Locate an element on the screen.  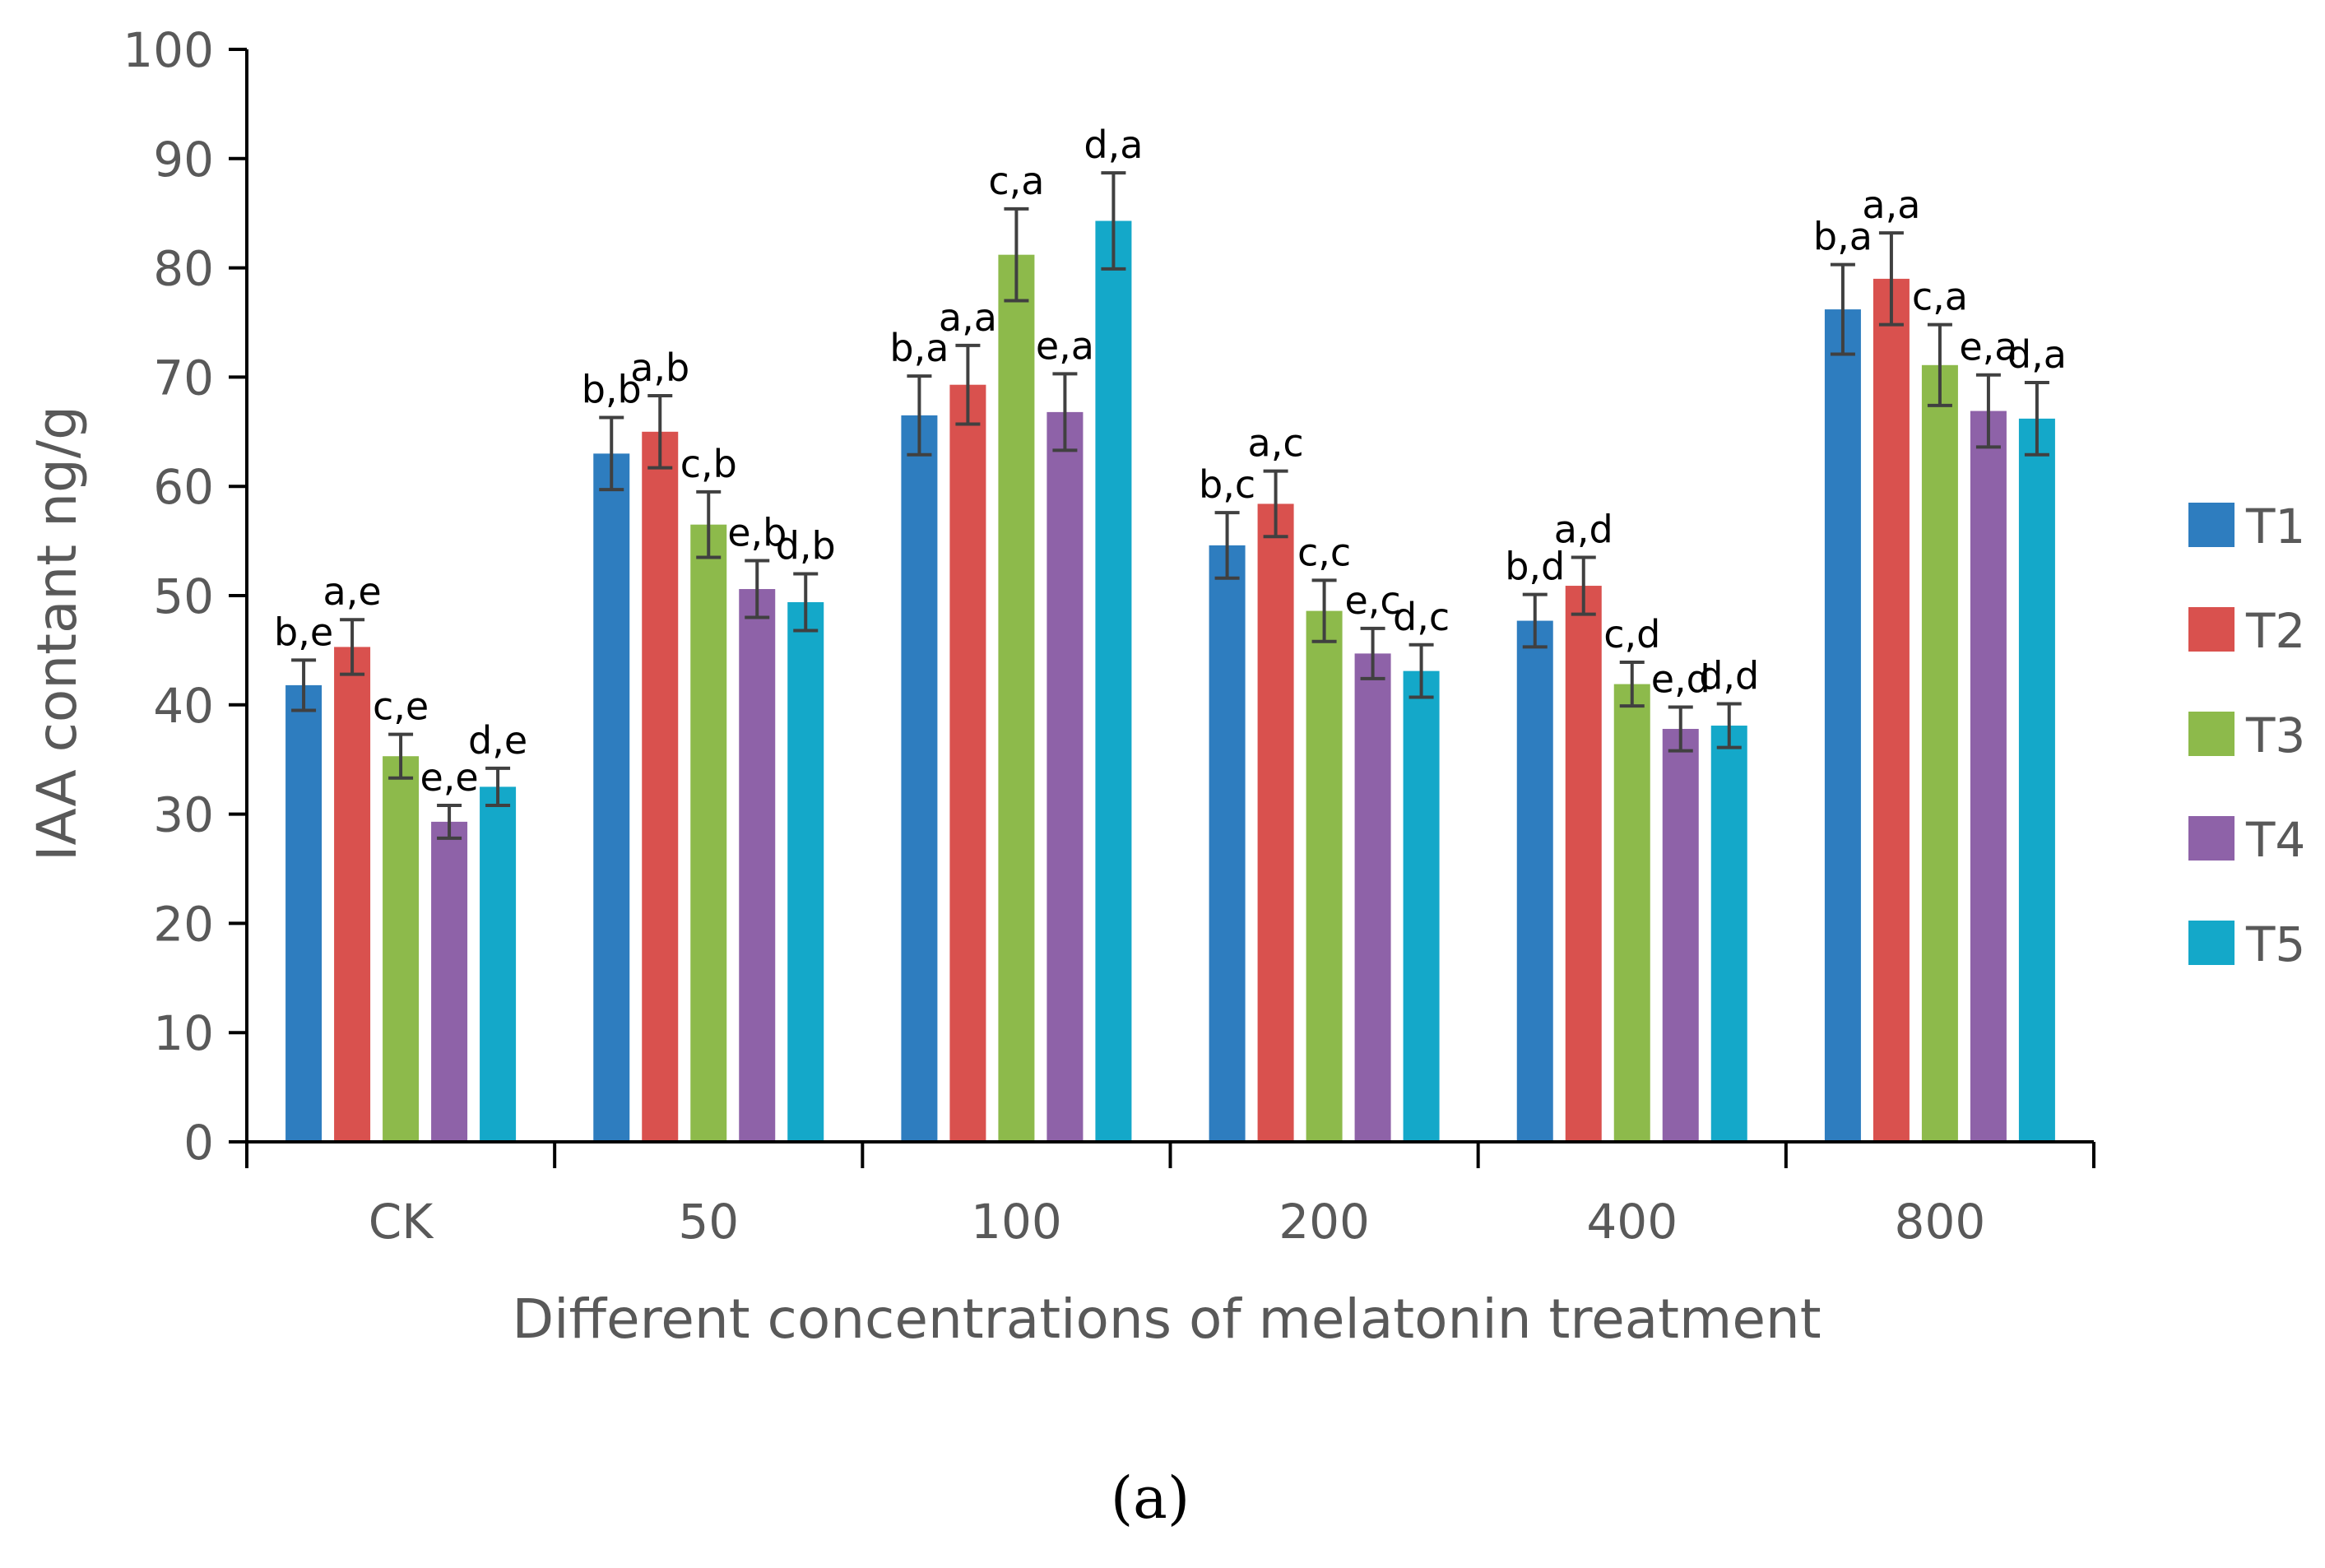
legend-label: T4 is located at coordinates (2275, 840).